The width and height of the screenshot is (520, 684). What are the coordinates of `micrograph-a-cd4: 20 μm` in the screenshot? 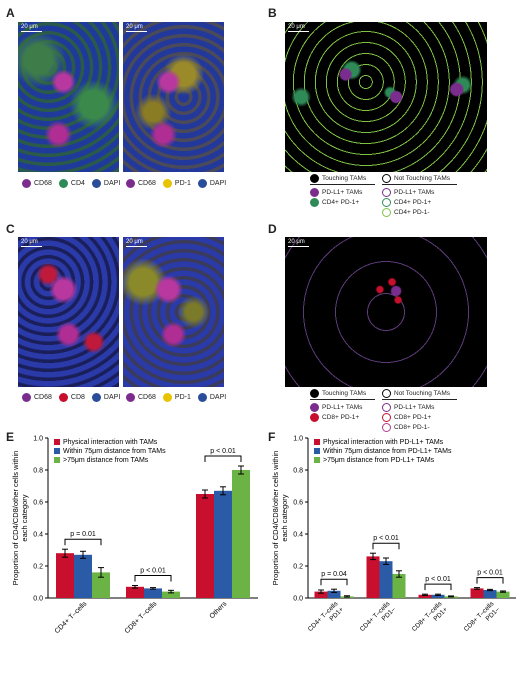 It's located at (68, 97).